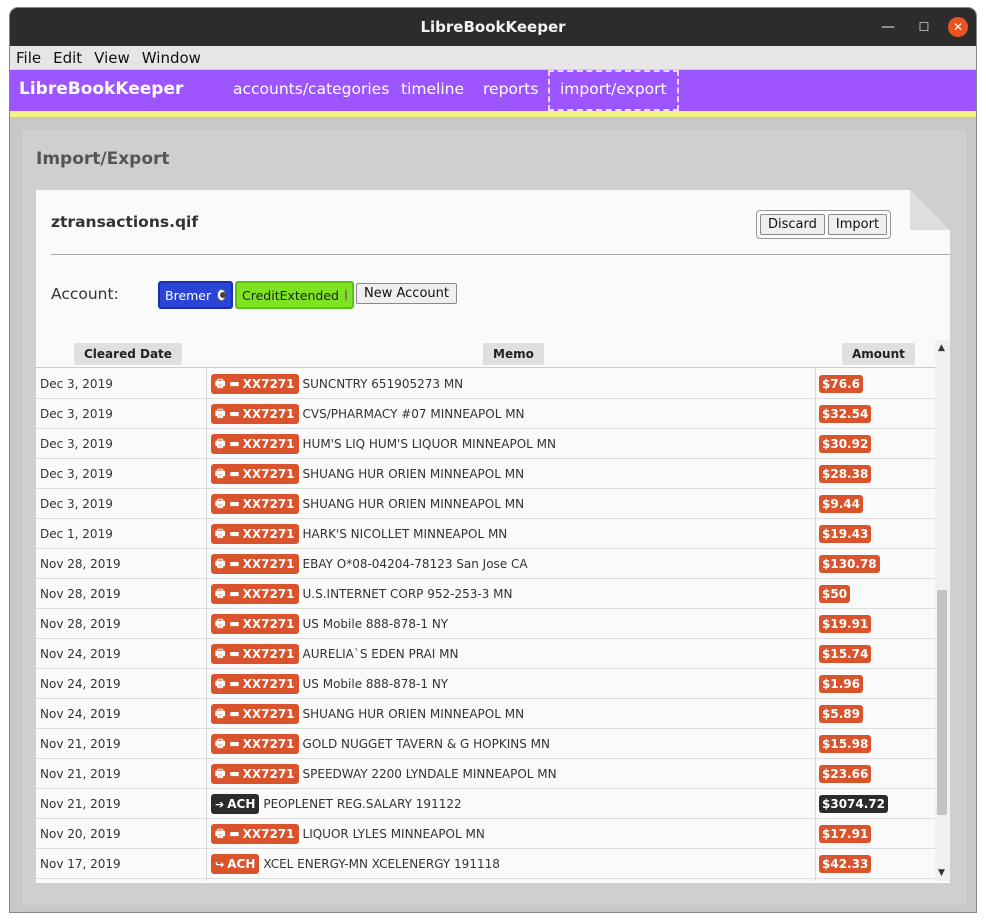 Image resolution: width=986 pixels, height=920 pixels. Describe the element at coordinates (426, 744) in the screenshot. I see `memo-text: GOLD NUGGET TAVERN & G HOPKINS MN` at that location.